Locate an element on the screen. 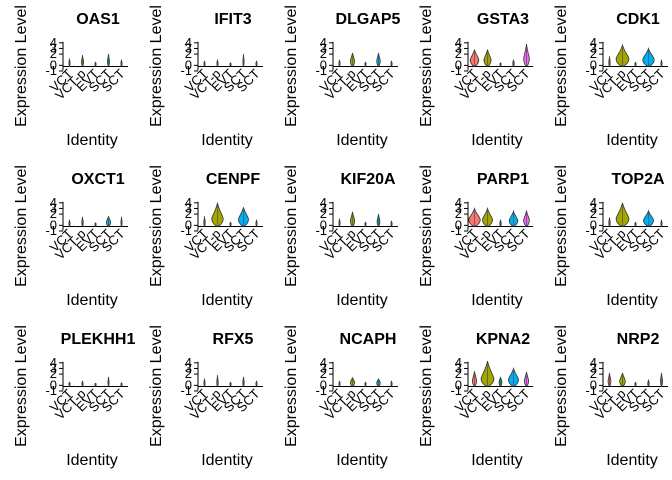 The height and width of the screenshot is (480, 672). panel-title: IFIT3 is located at coordinates (232, 19).